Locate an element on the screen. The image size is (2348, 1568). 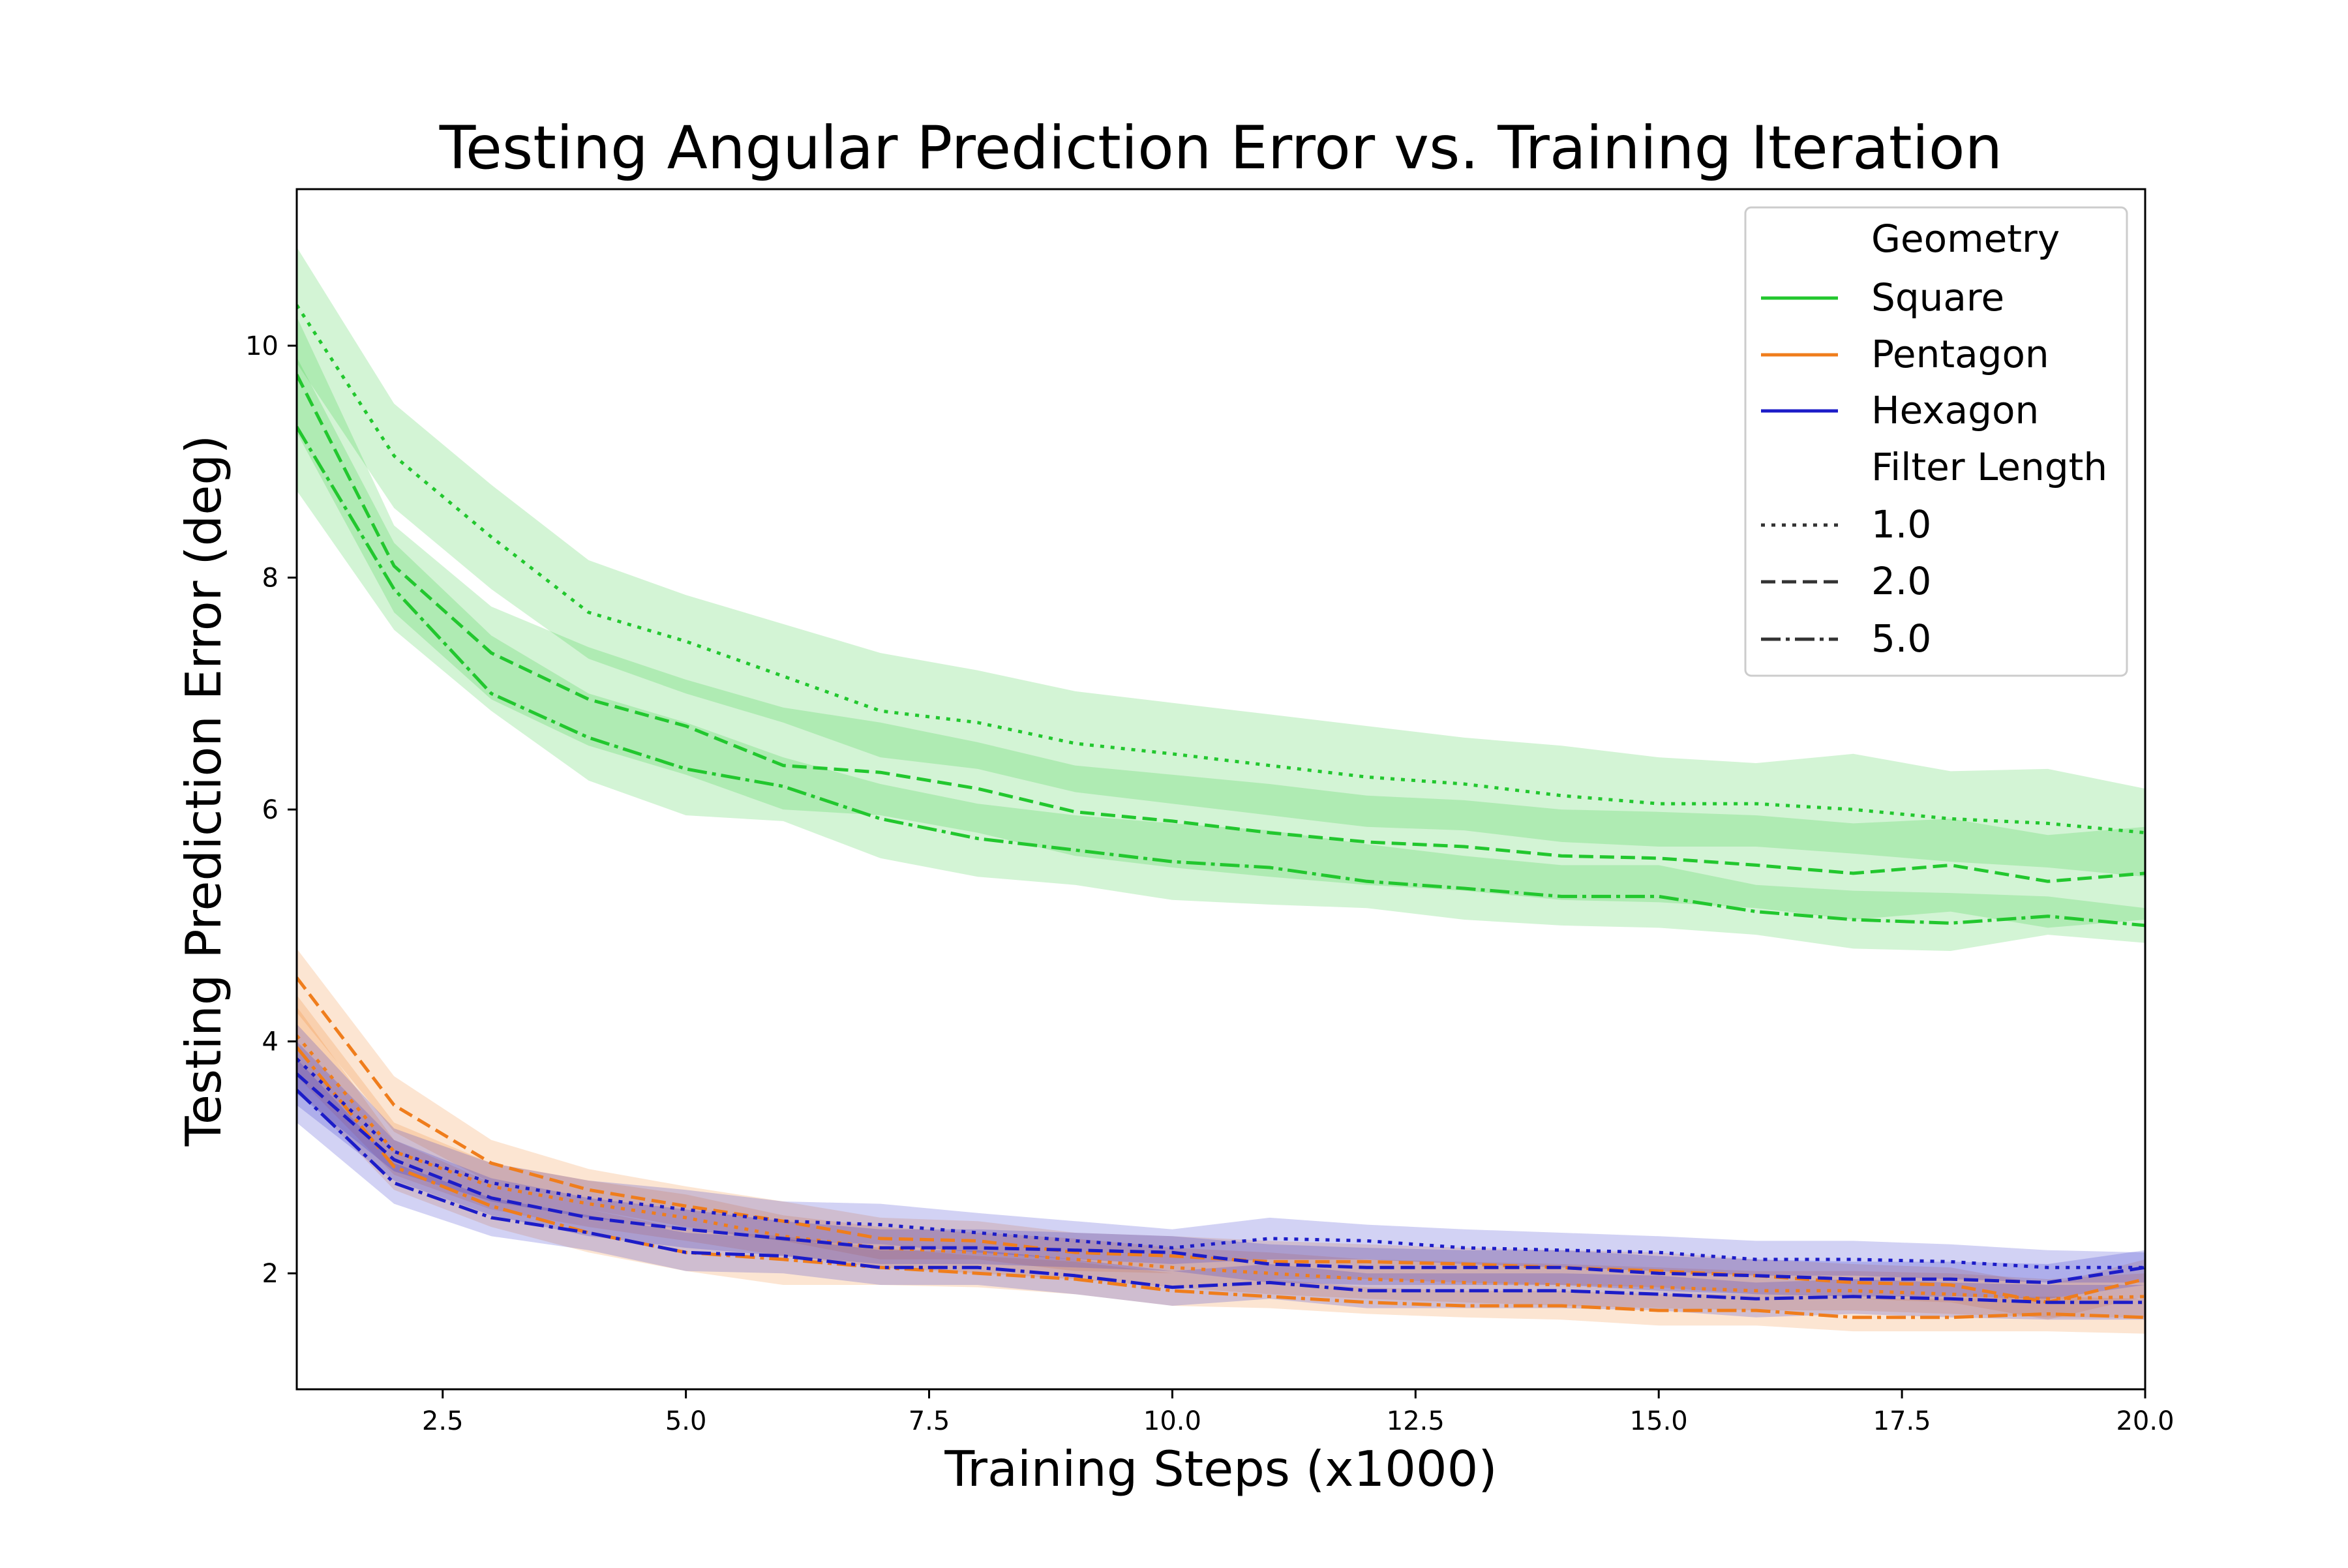
x-tick-label: 2.5 is located at coordinates (443, 1421).